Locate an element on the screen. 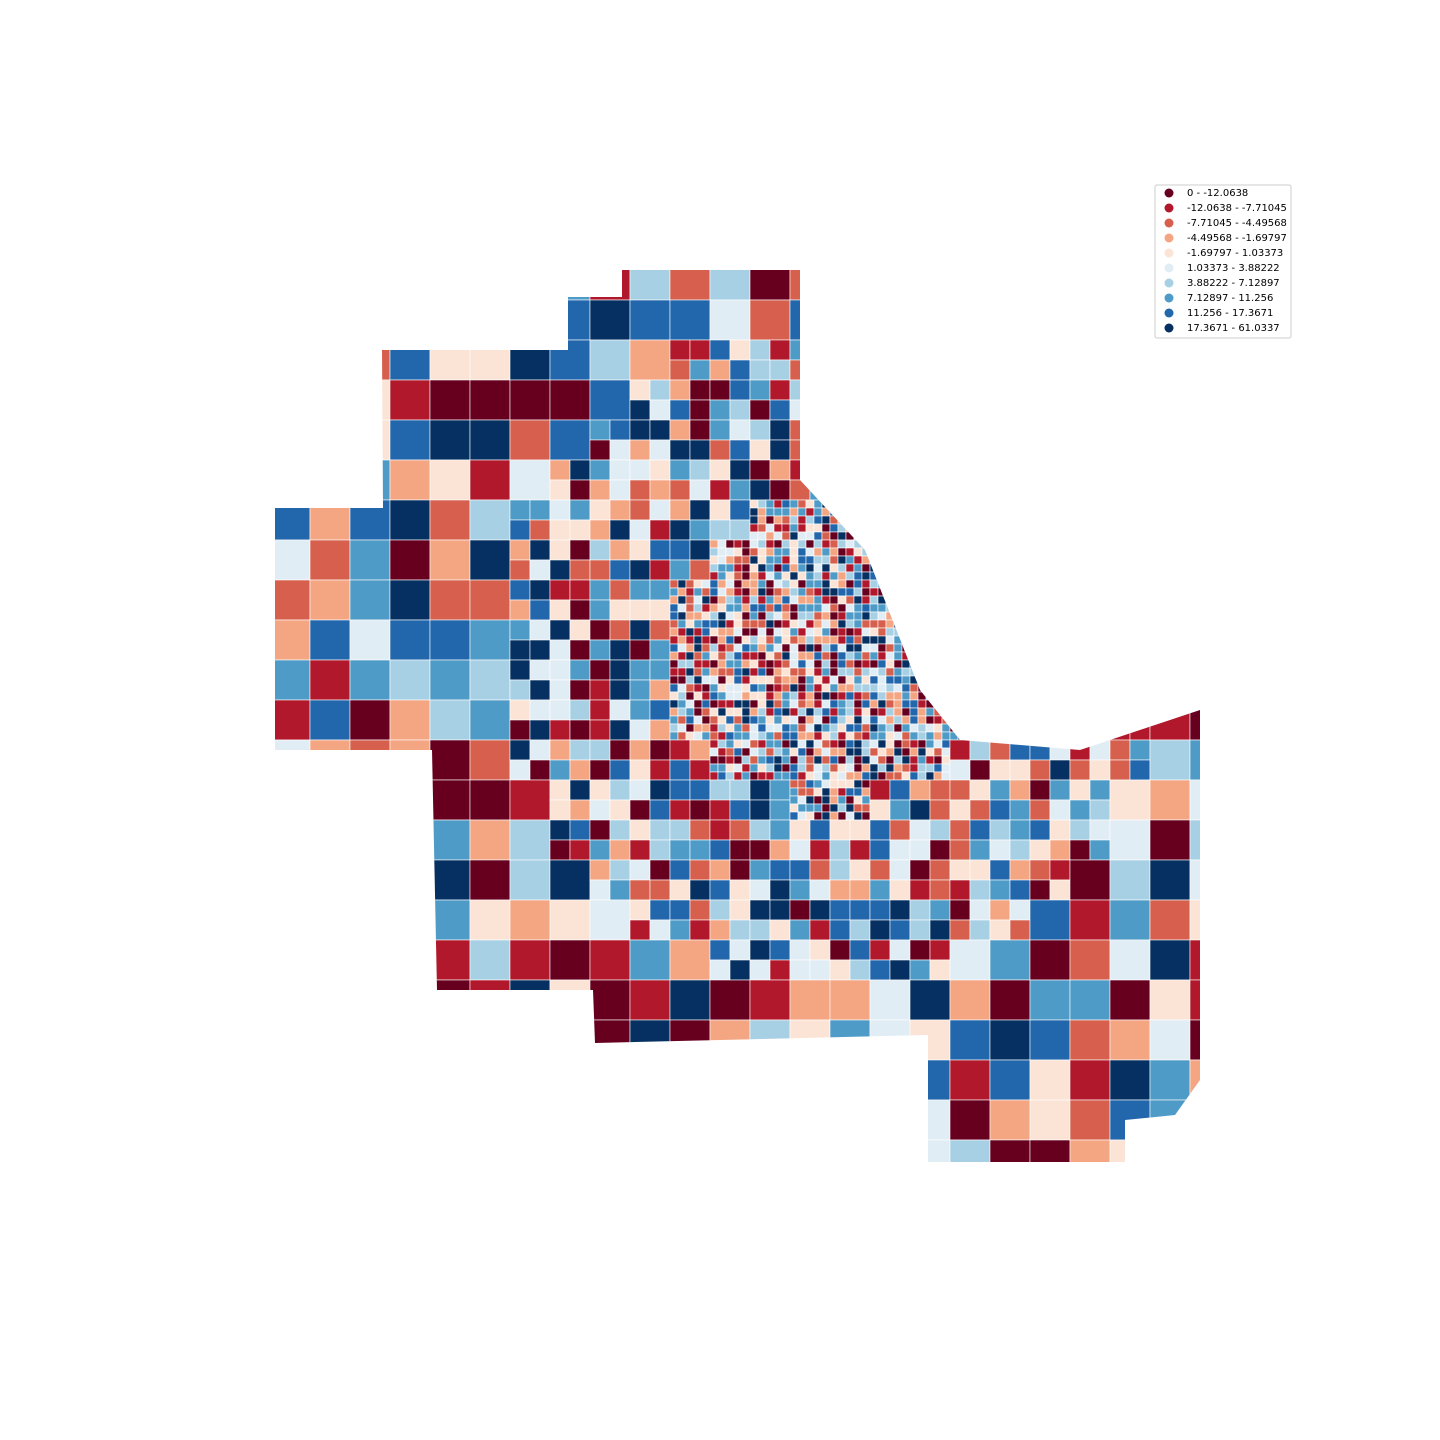 This screenshot has width=1440, height=1440. legend-label: 3.88222 - 7.12897 is located at coordinates (1233, 283).